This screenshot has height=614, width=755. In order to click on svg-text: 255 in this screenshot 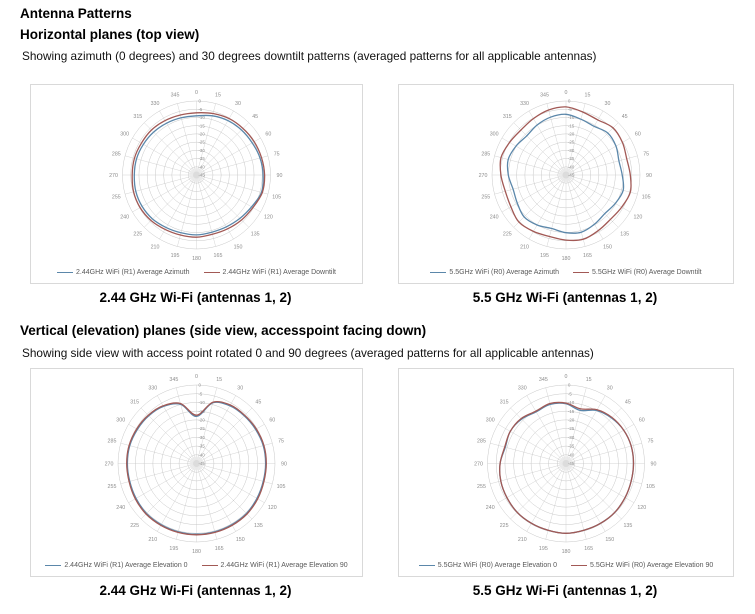, I will do `click(481, 487)`.